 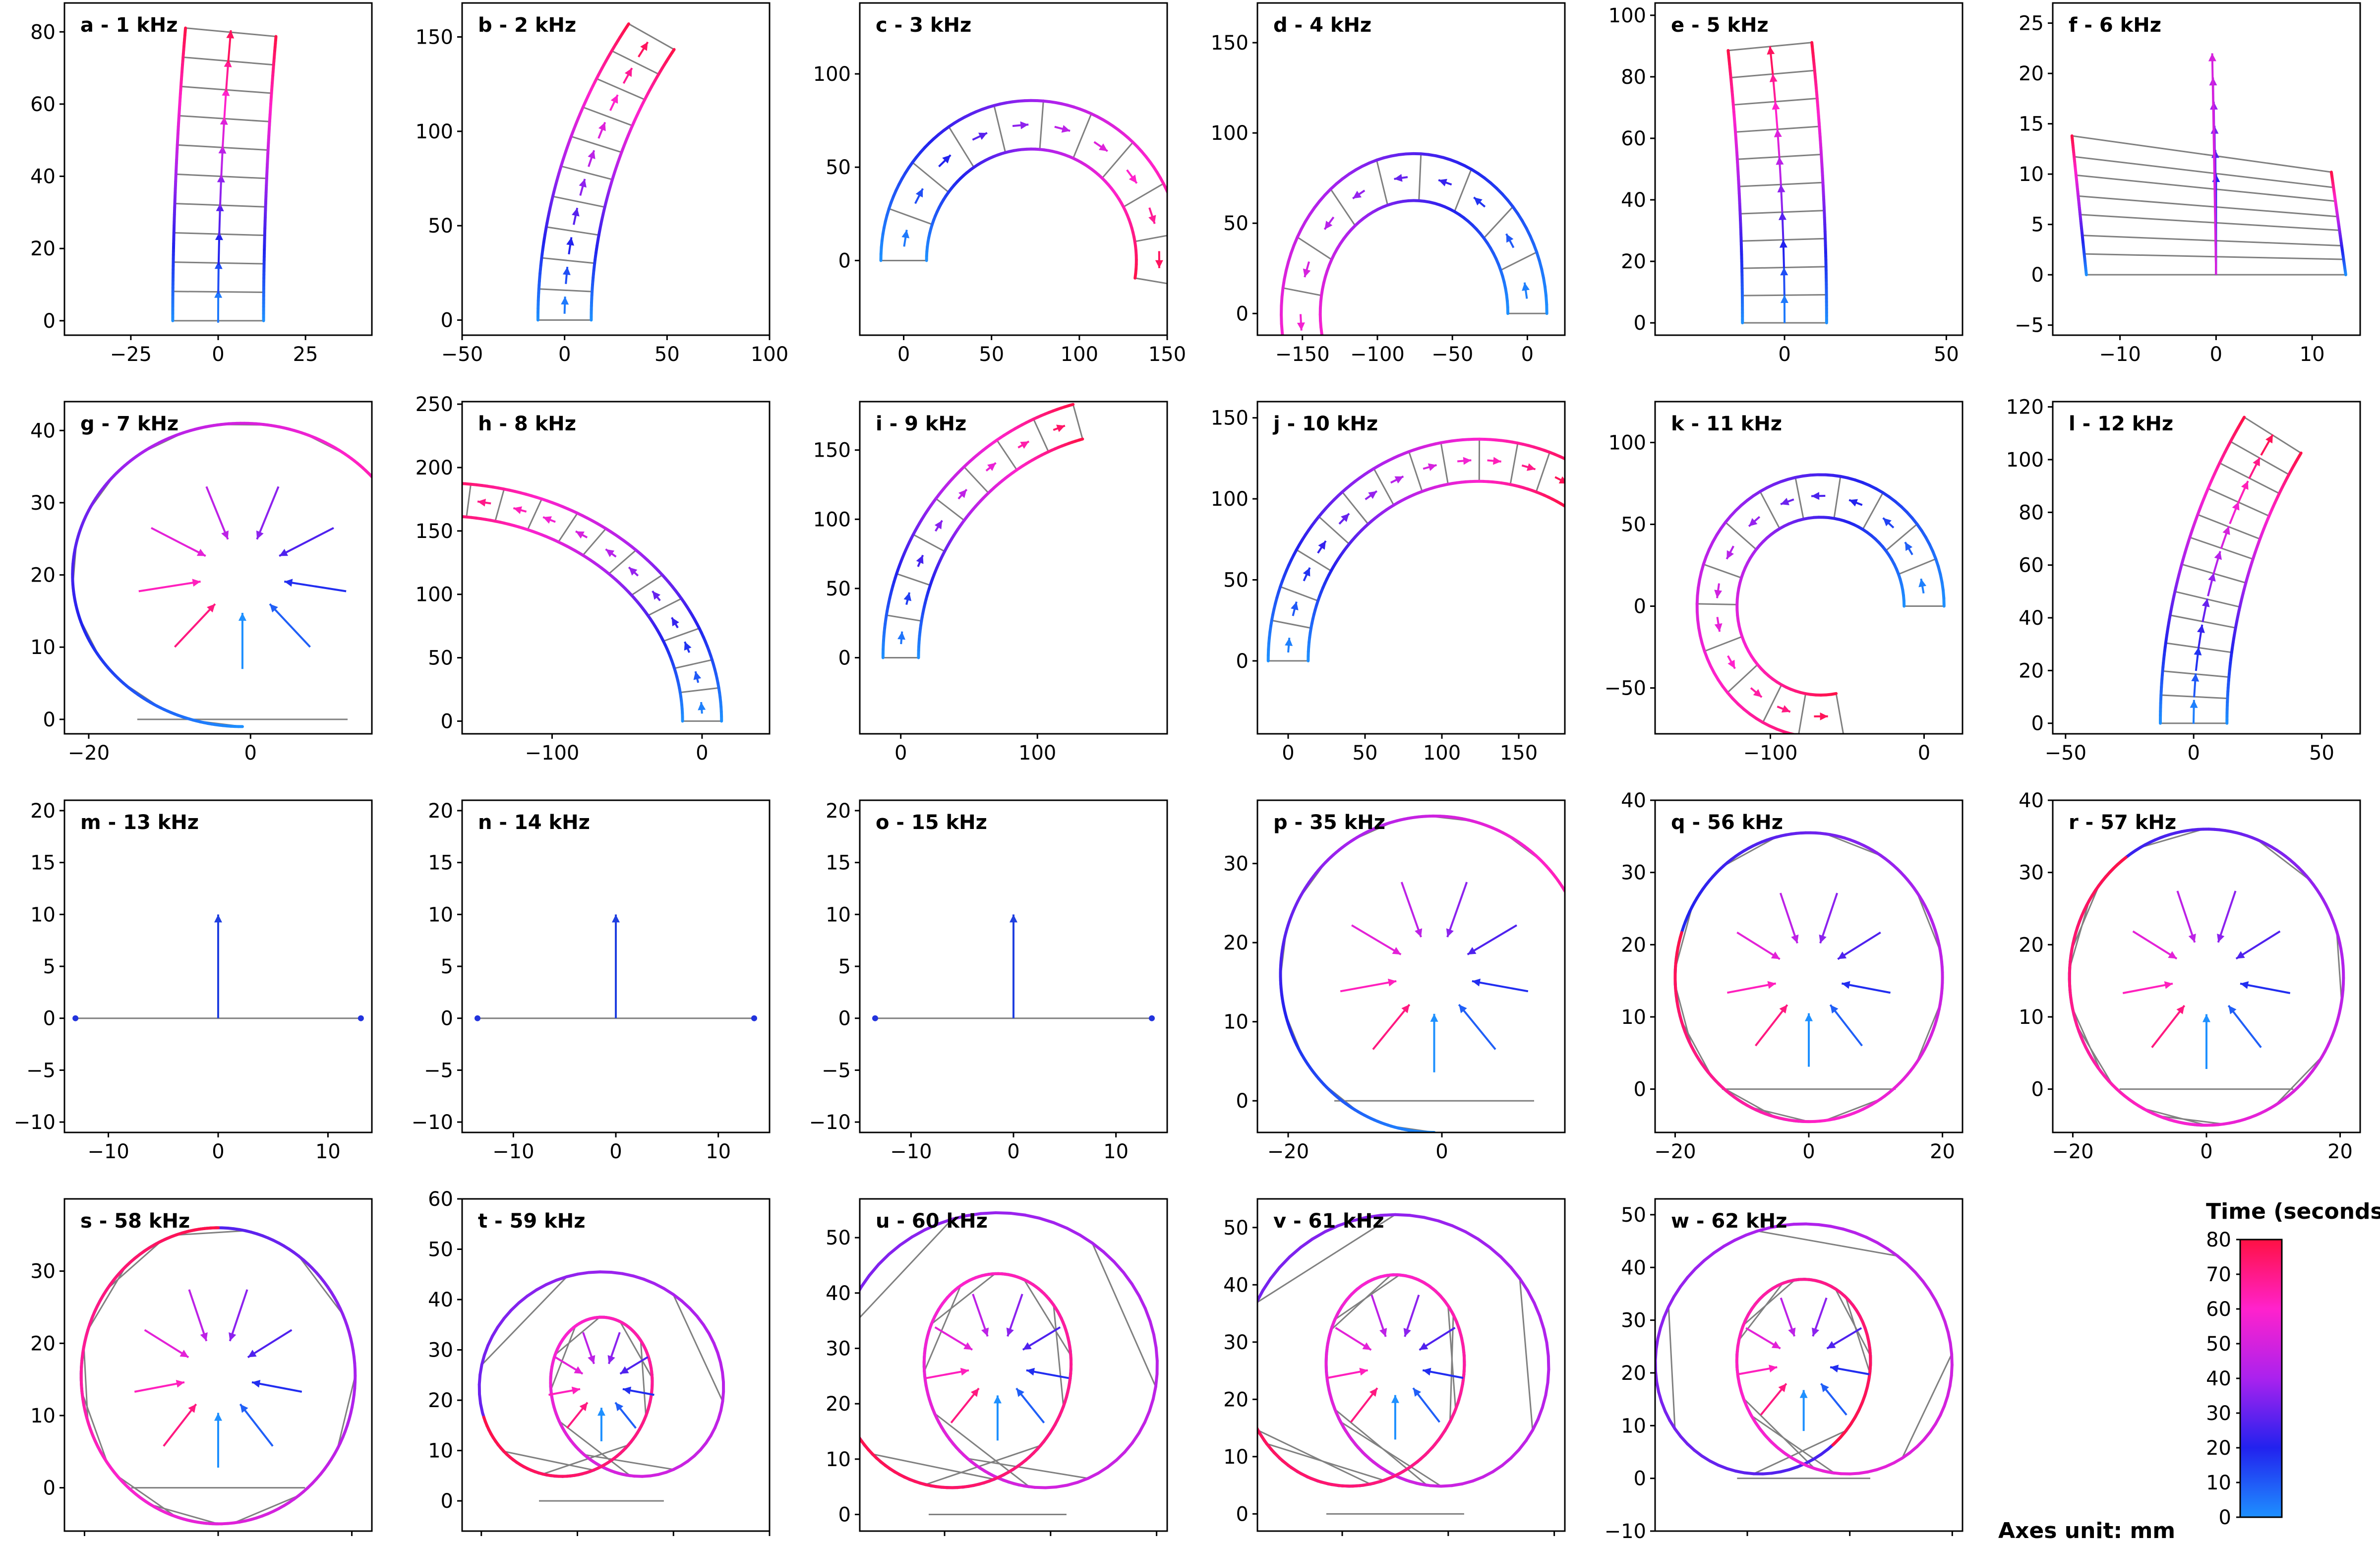 I want to click on colorbar-tick-label: 20, so click(x=2218, y=1448).